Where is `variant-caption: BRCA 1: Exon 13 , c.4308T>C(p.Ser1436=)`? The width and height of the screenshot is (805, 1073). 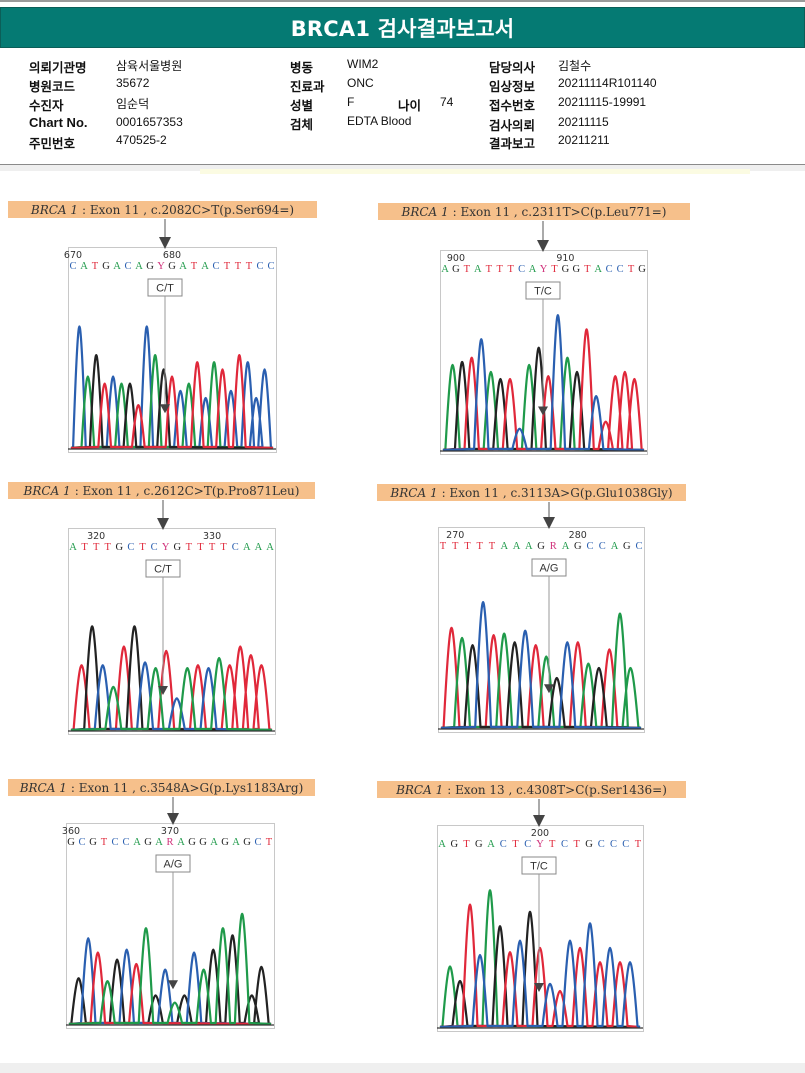
variant-caption: BRCA 1: Exon 13 , c.4308T>C(p.Ser1436=) is located at coordinates (531, 789).